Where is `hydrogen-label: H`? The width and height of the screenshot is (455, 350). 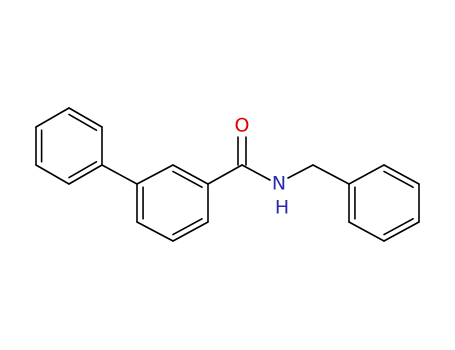 hydrogen-label: H is located at coordinates (282, 208).